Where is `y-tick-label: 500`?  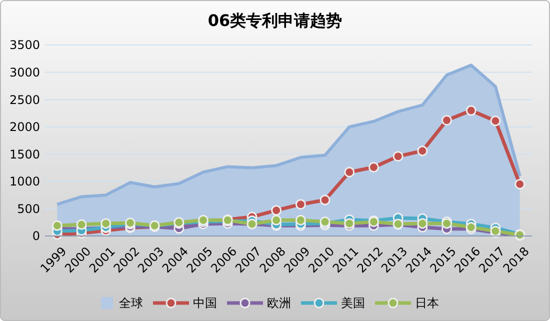
y-tick-label: 500 is located at coordinates (28, 209).